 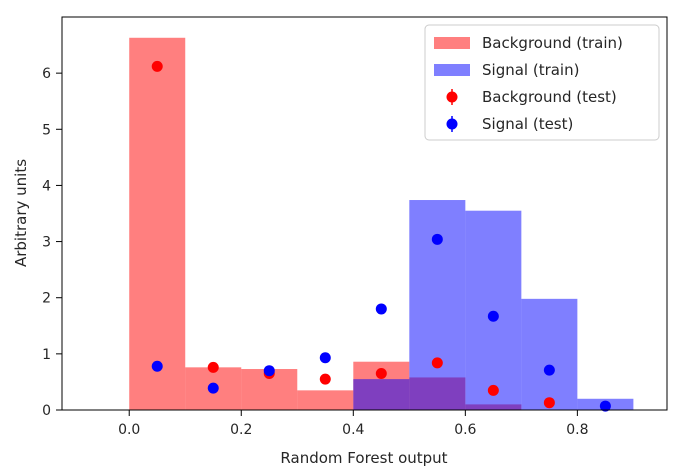 What do you see at coordinates (241, 430) in the screenshot?
I see `x-tick-label: 0.2` at bounding box center [241, 430].